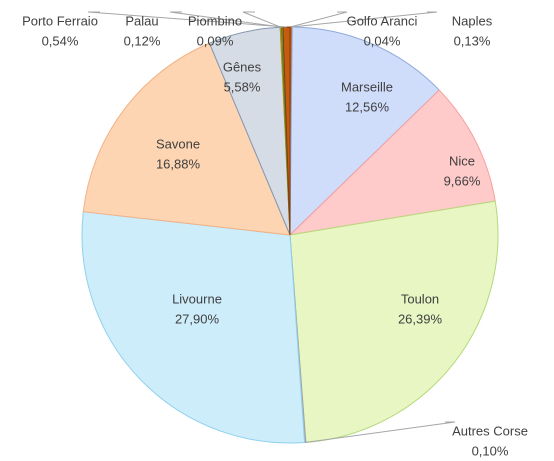 This screenshot has width=554, height=461. I want to click on slice-value-label: 5,58%, so click(242, 86).